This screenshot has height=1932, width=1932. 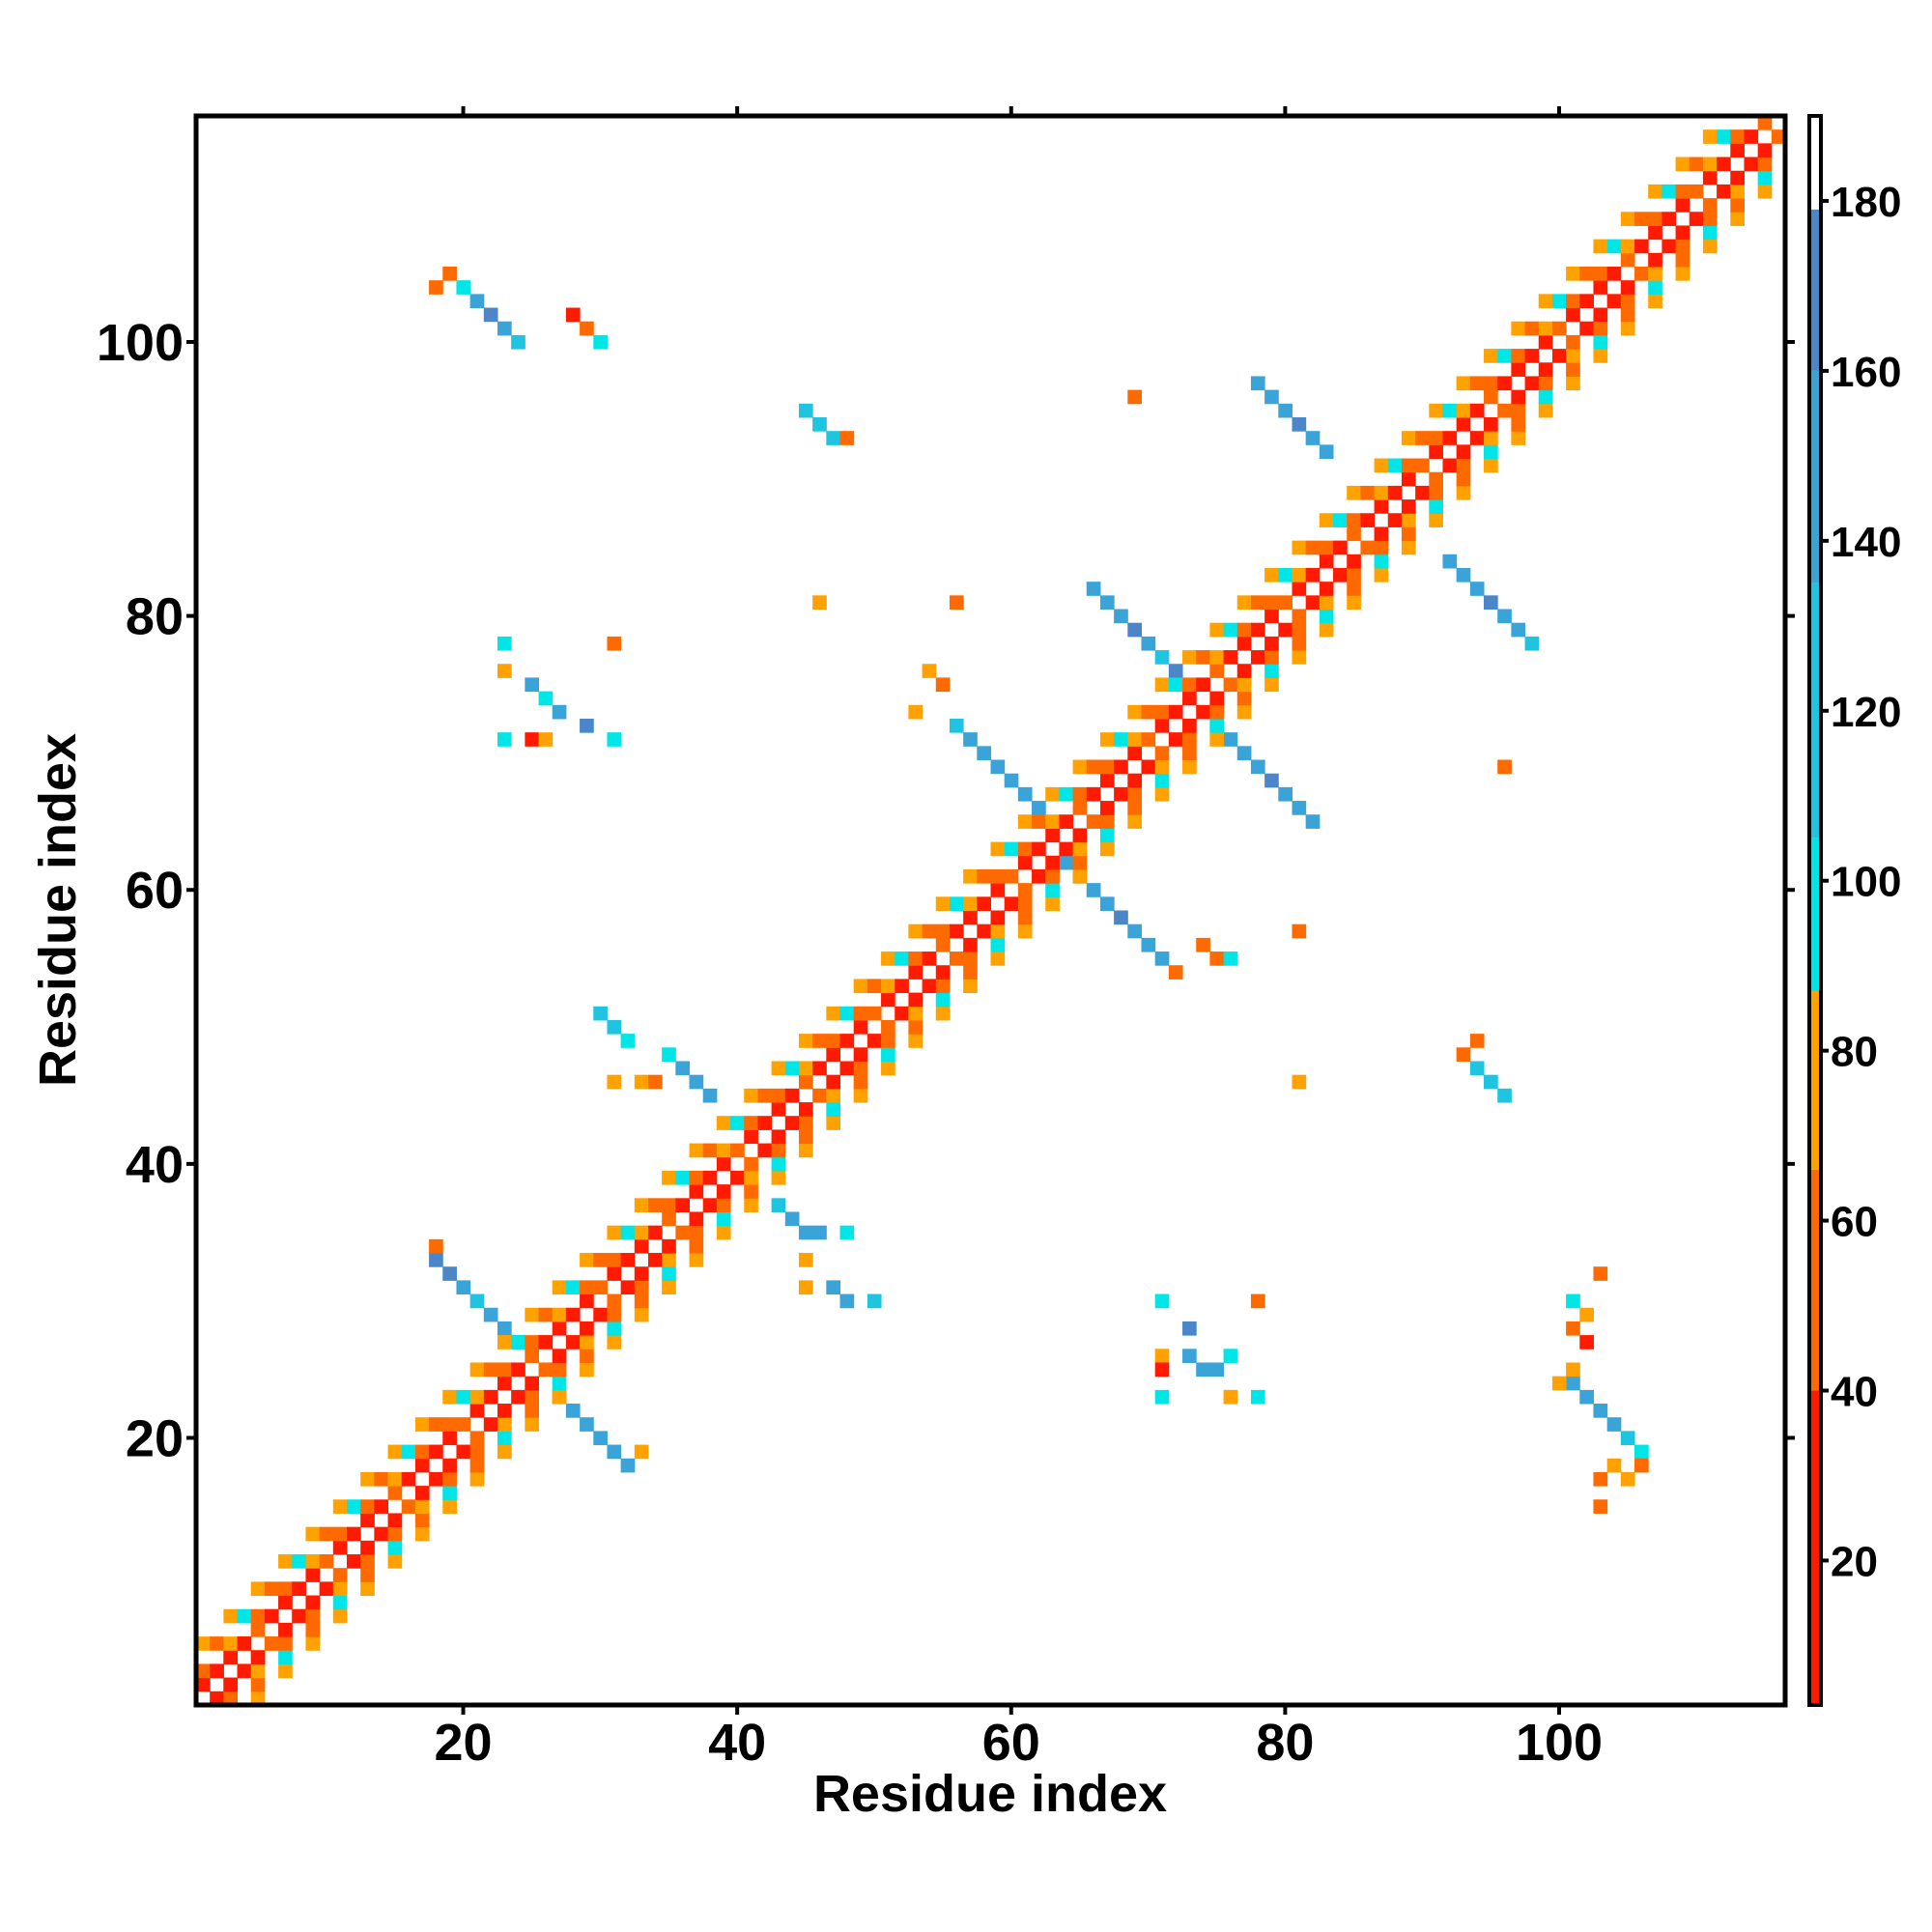 What do you see at coordinates (58, 910) in the screenshot?
I see `y-axis-title: Residue index` at bounding box center [58, 910].